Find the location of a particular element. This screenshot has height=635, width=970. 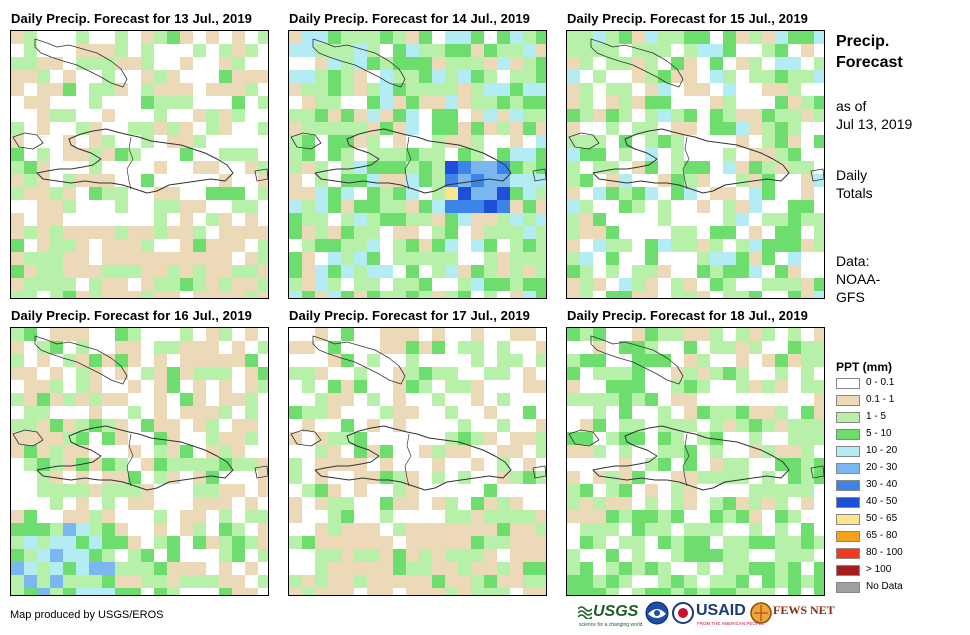

legend-label: 10 - 20 is located at coordinates (882, 450).